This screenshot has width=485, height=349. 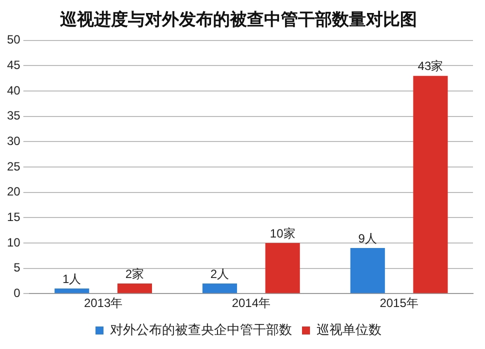 What do you see at coordinates (220, 273) in the screenshot?
I see `data-label: 2人` at bounding box center [220, 273].